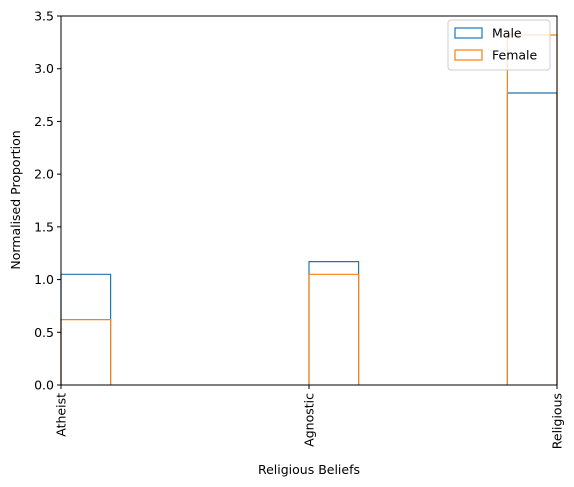 This screenshot has height=487, width=574. I want to click on x-tick-label: Religious, so click(557, 421).